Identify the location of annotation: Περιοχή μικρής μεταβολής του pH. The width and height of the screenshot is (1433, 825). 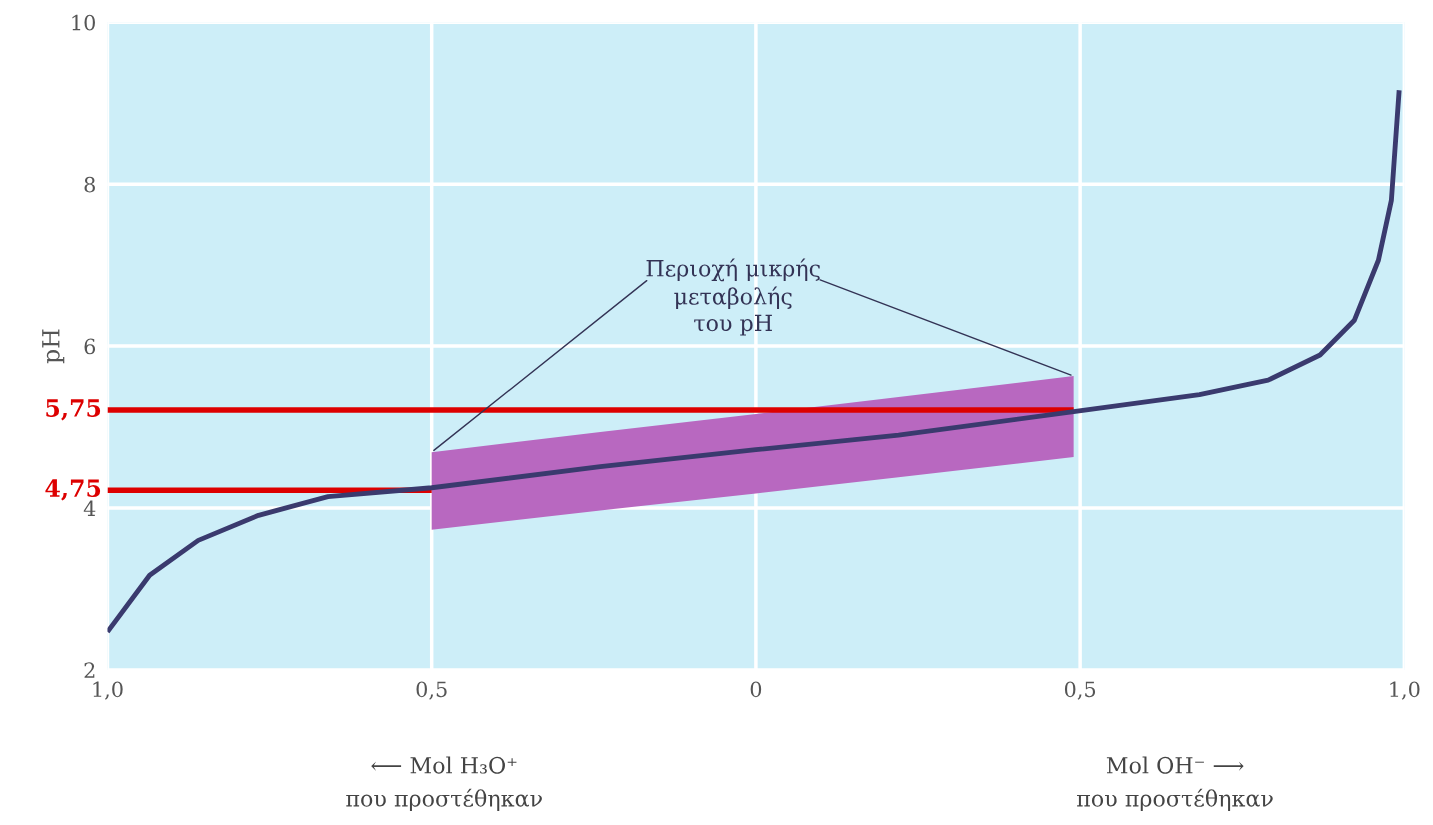
(733, 297).